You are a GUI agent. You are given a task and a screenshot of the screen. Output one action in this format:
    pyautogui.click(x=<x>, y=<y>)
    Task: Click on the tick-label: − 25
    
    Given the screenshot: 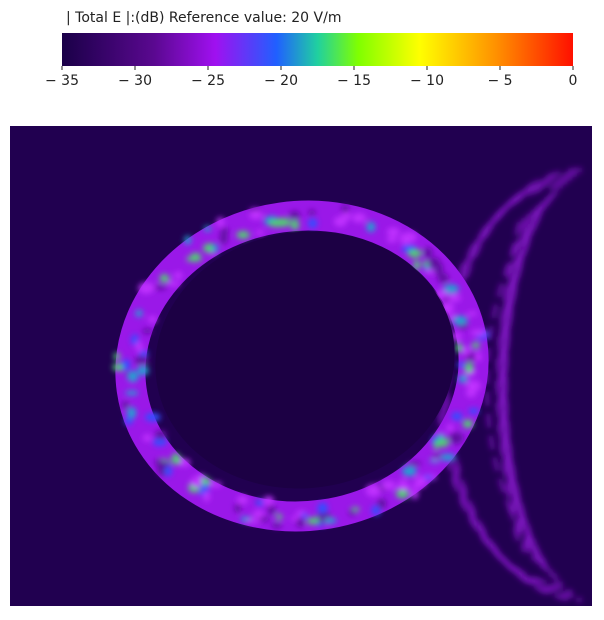 What is the action you would take?
    pyautogui.click(x=208, y=81)
    